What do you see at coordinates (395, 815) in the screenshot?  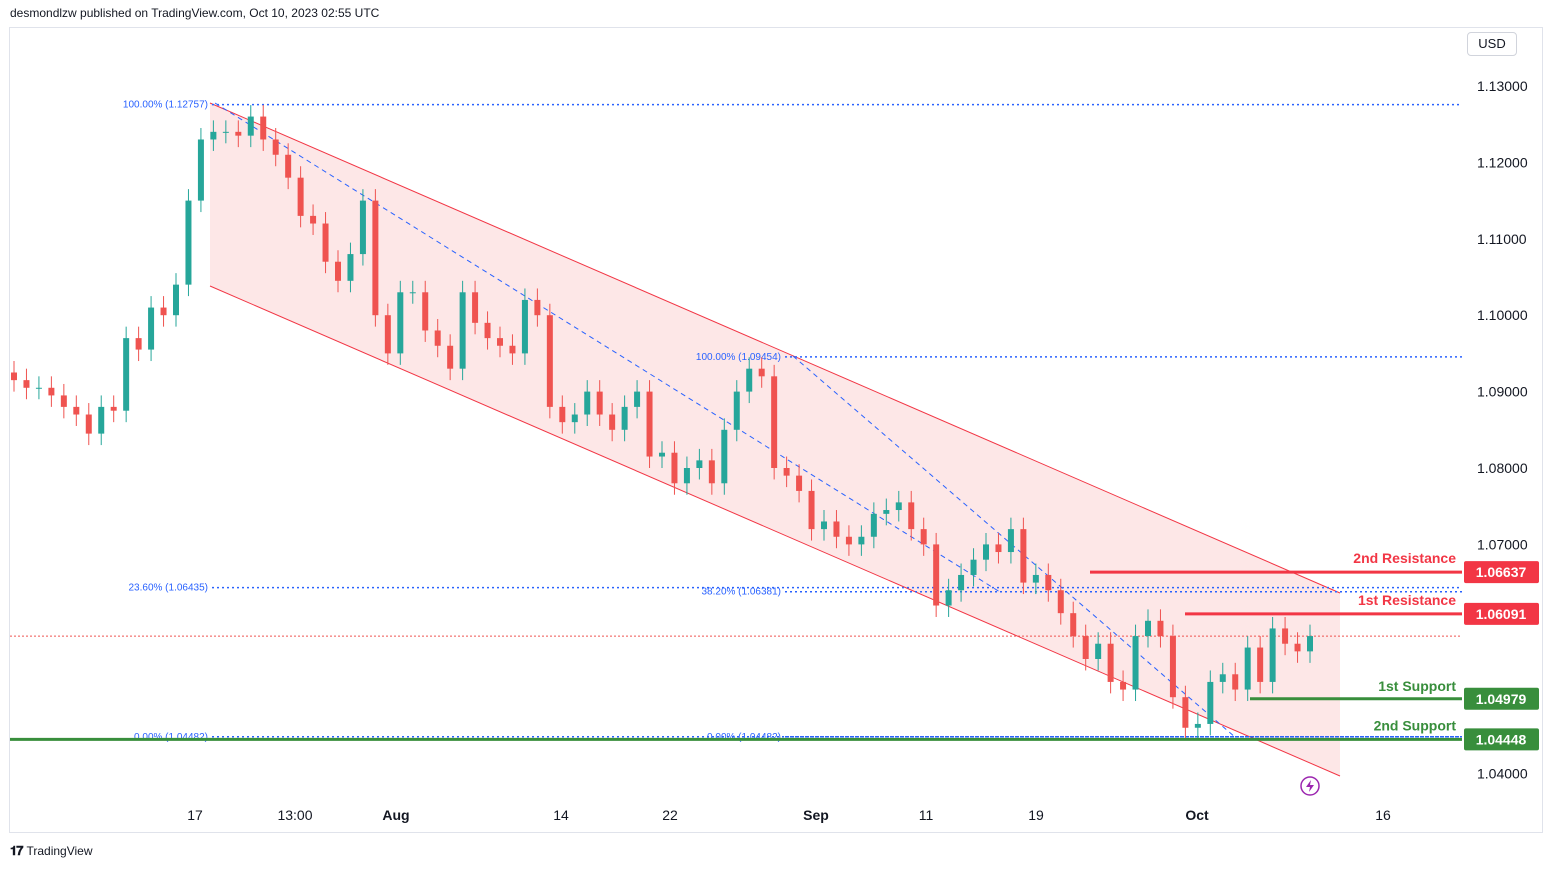 I see `x-axis-tick-label: Aug` at bounding box center [395, 815].